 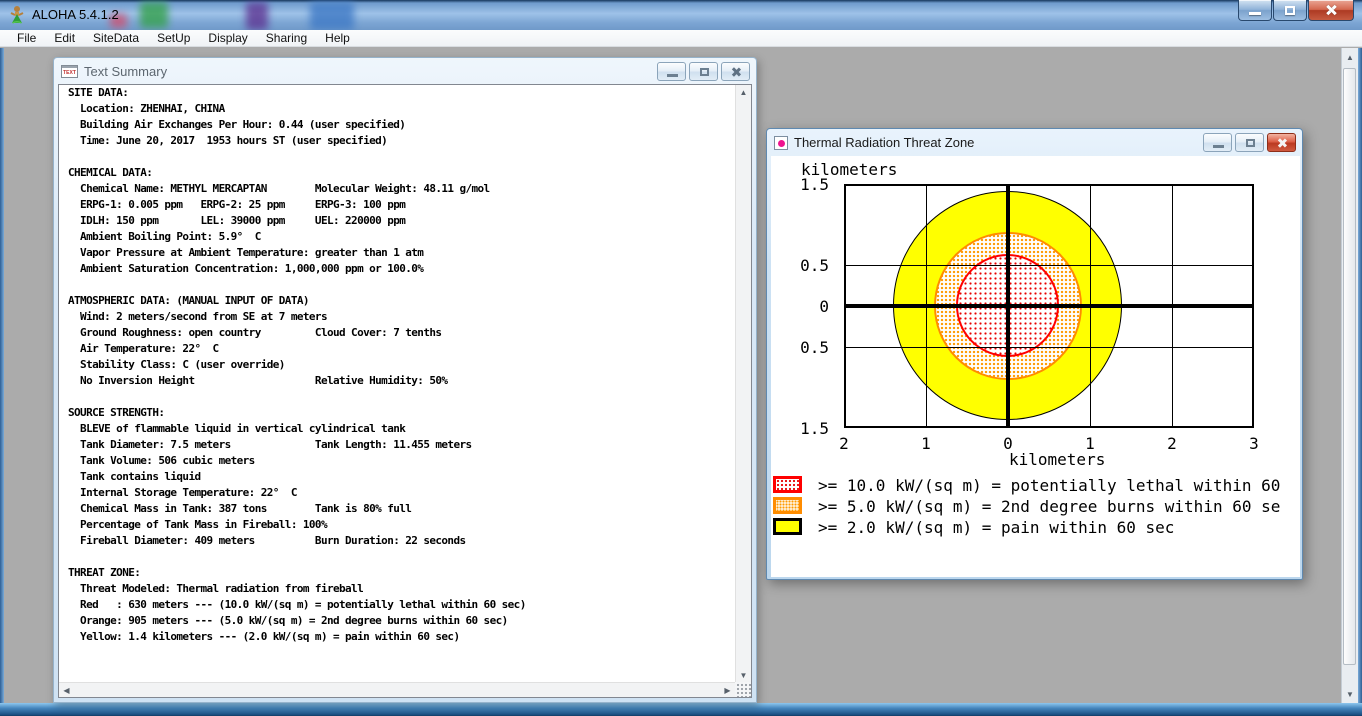 What do you see at coordinates (286, 38) in the screenshot?
I see `menu-sharing: Sharing` at bounding box center [286, 38].